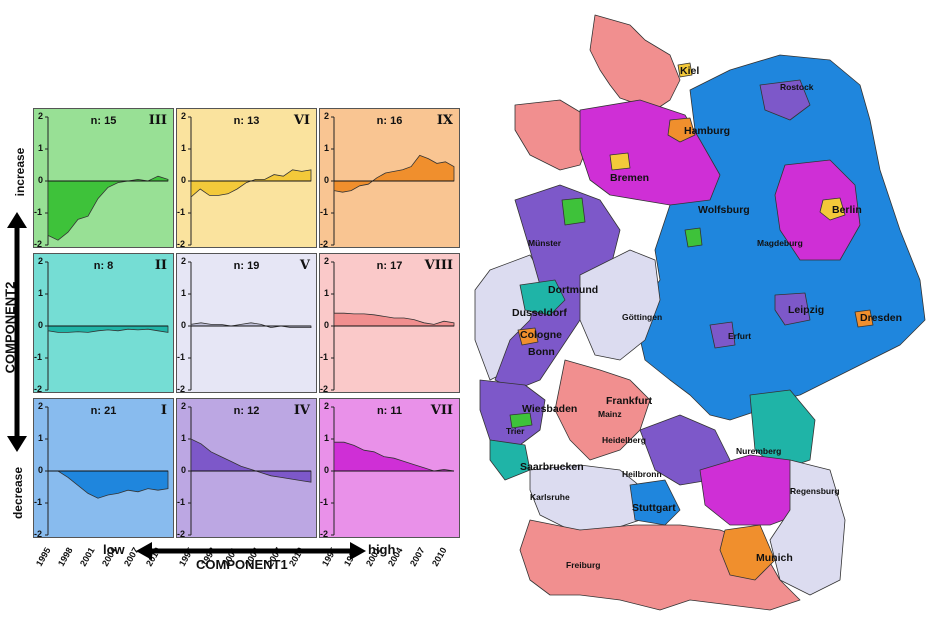 The image size is (941, 640). What do you see at coordinates (20, 172) in the screenshot?
I see `increase-label: increase` at bounding box center [20, 172].